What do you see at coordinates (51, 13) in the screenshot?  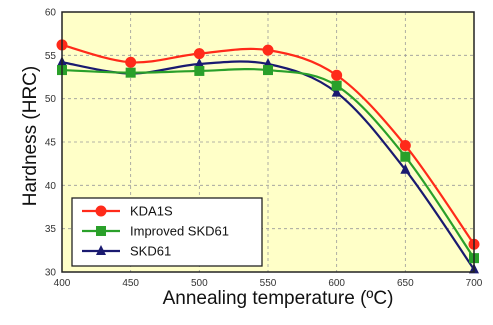 I see `y-tick-label: 60` at bounding box center [51, 13].